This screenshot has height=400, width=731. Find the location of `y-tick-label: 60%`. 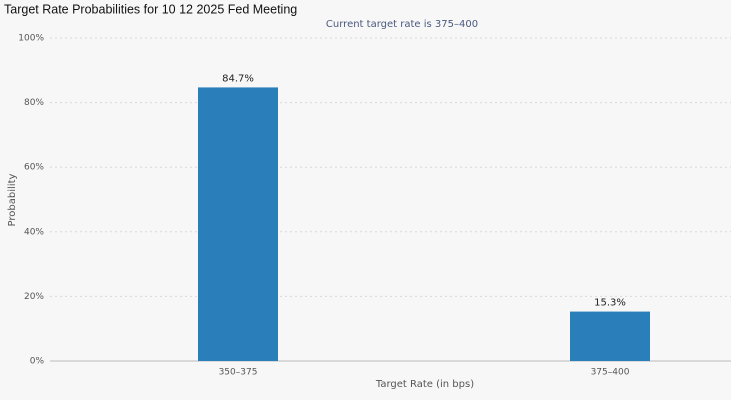

y-tick-label: 60% is located at coordinates (34, 168).